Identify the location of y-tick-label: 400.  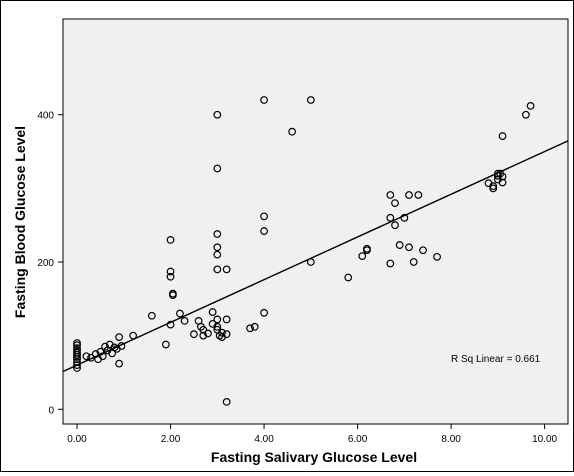
(45, 116).